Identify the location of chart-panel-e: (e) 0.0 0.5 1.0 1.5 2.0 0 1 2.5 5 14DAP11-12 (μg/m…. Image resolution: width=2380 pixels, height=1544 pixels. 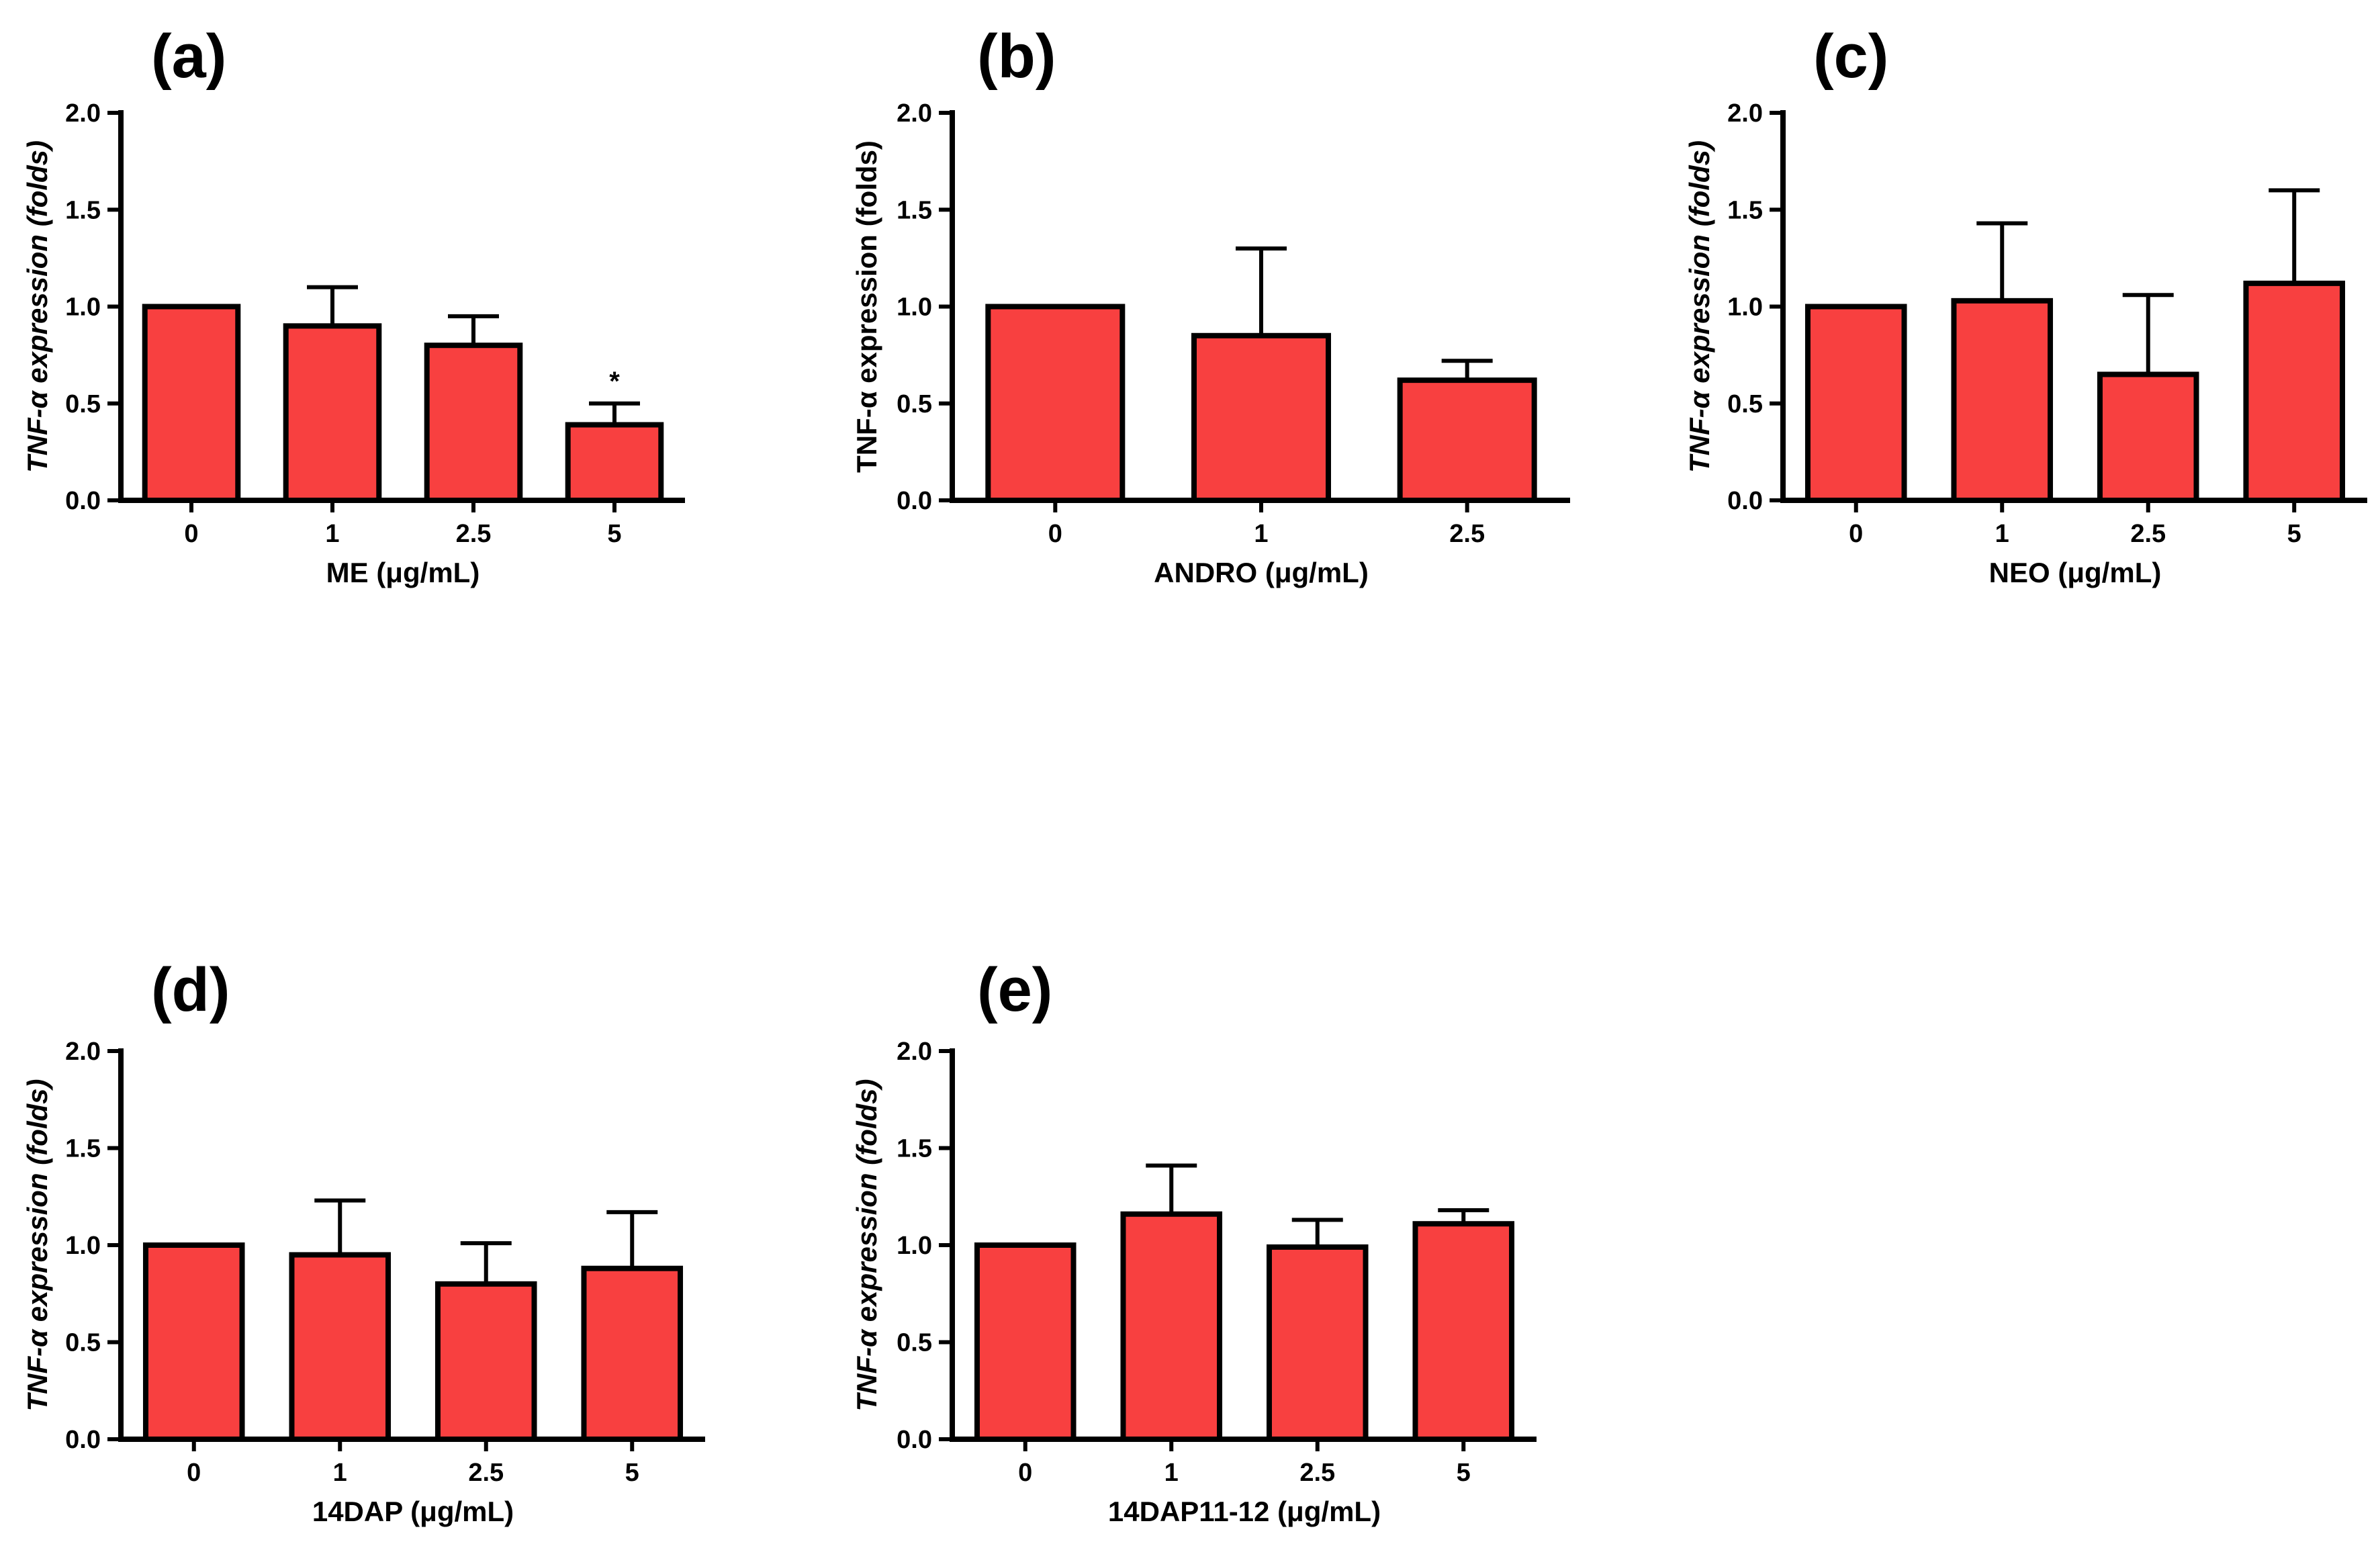
(1194, 1241).